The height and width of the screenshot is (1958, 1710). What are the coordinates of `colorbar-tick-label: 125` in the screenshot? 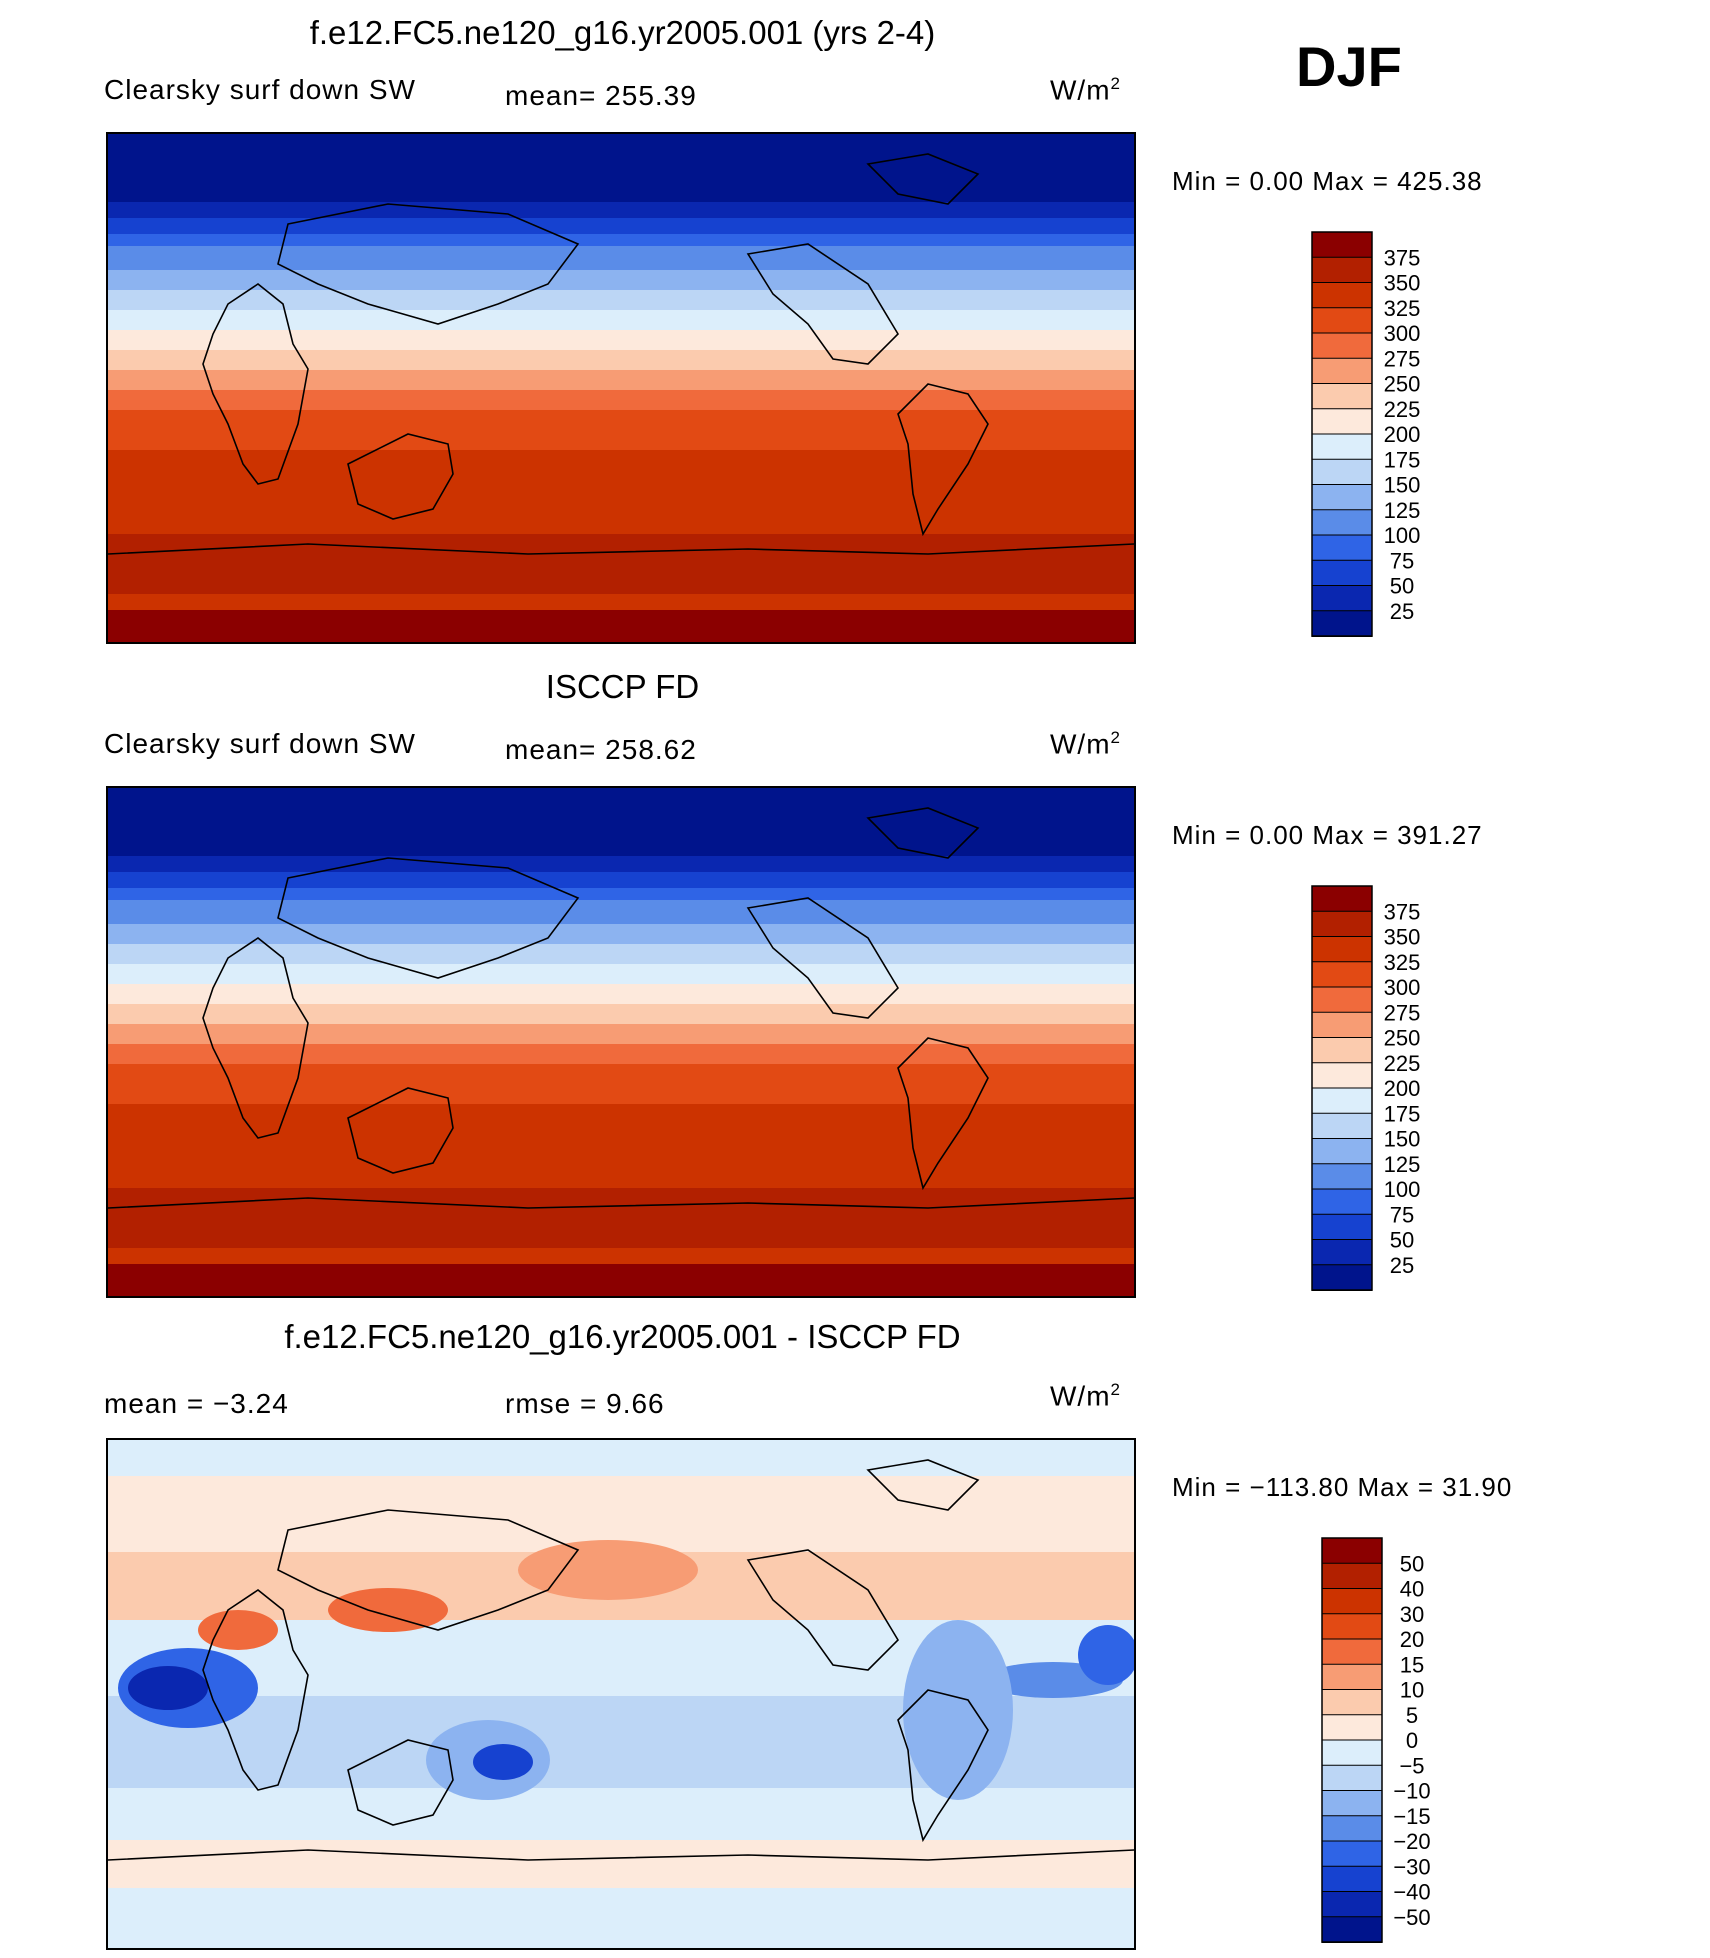 It's located at (1402, 510).